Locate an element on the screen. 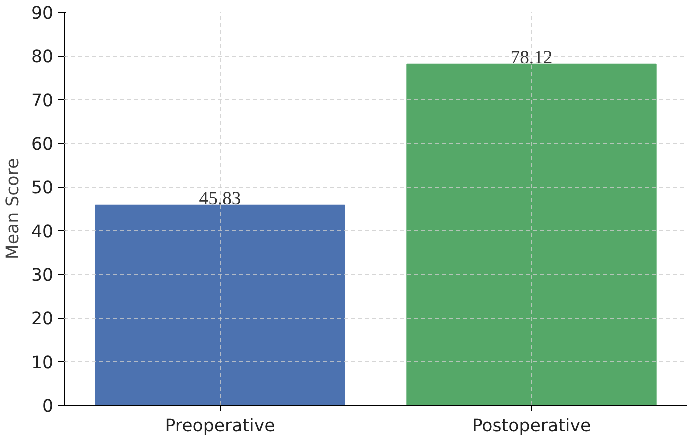  y-tick-label: 20 is located at coordinates (42, 320).